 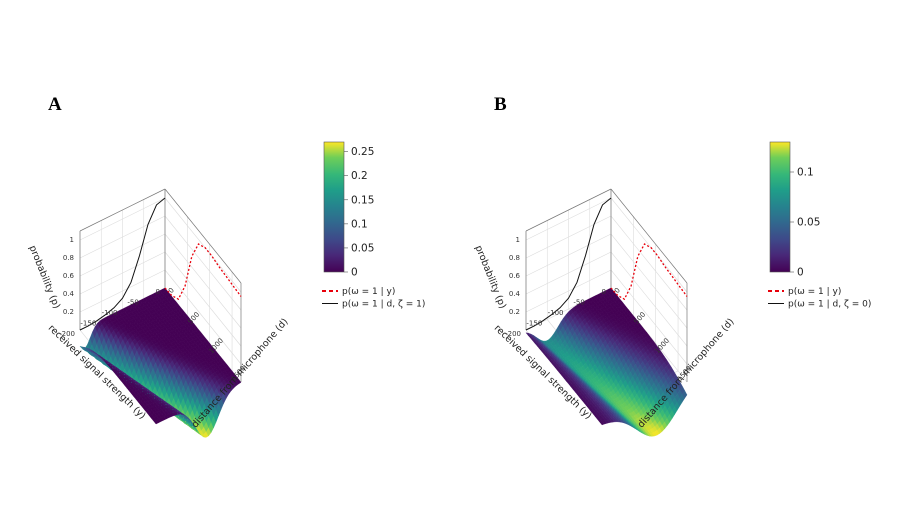 I want to click on panel-b-curves, so click(x=606, y=264).